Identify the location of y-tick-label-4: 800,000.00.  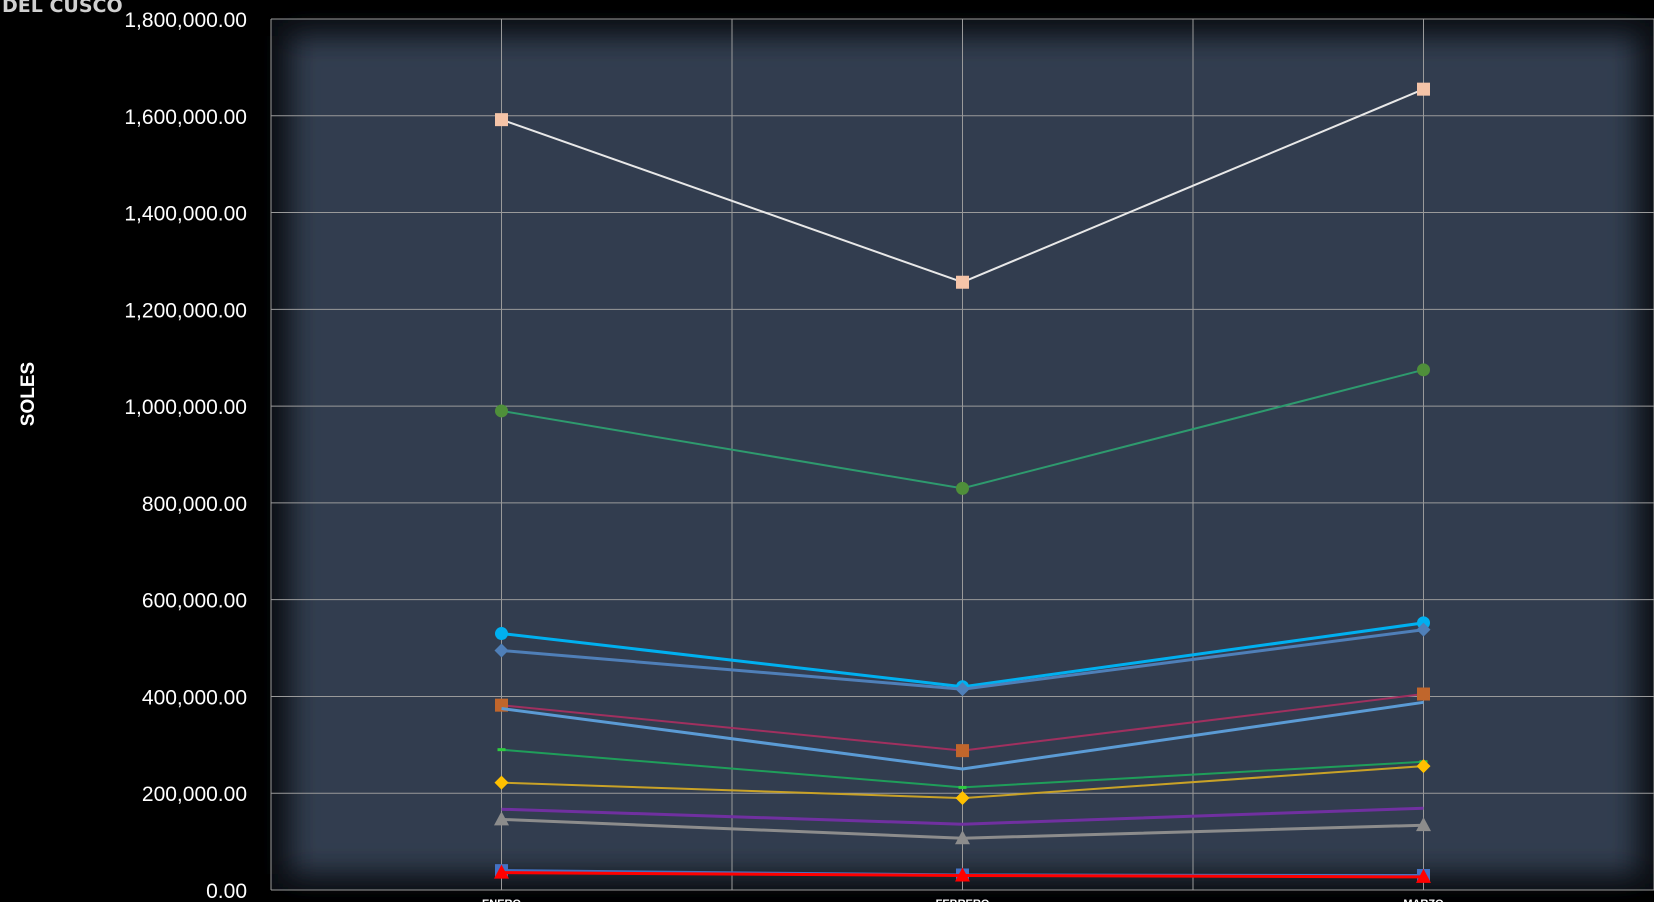
(194, 504).